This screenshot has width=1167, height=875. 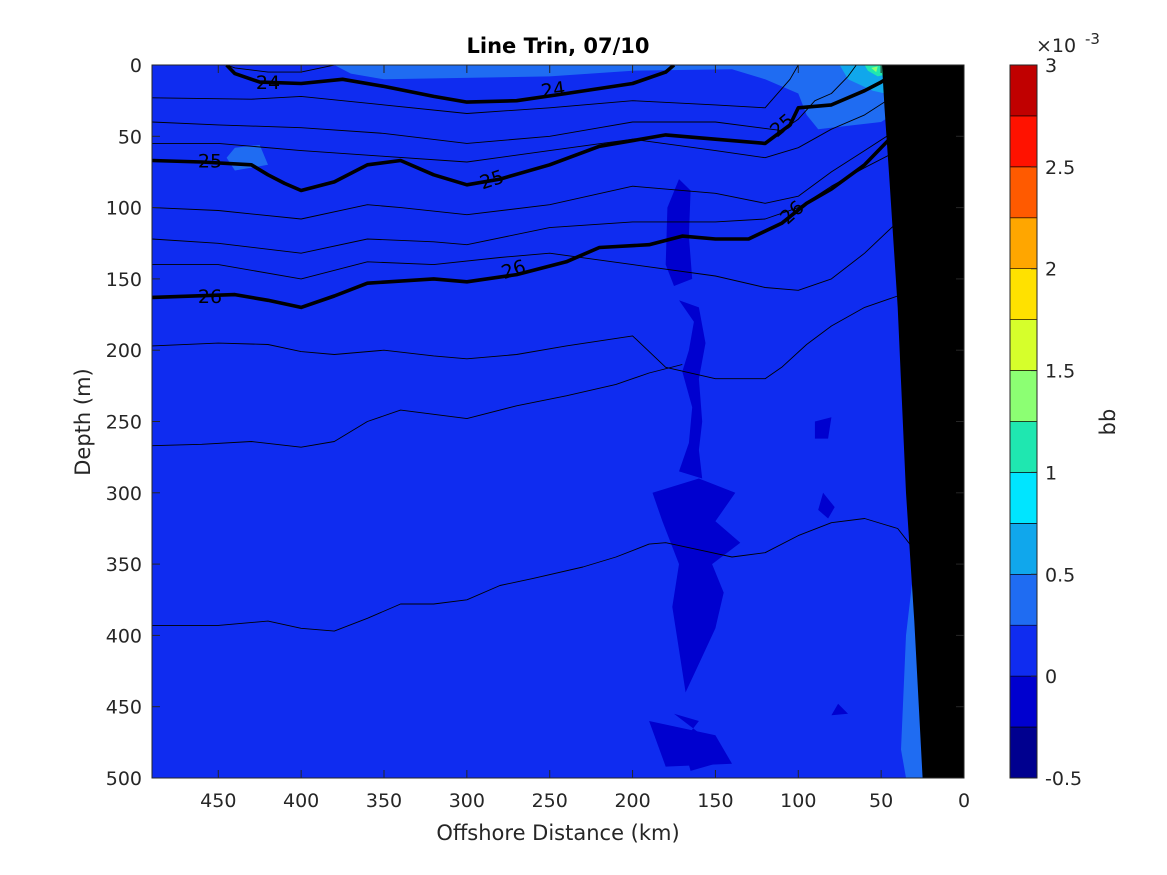 I want to click on y-tick-label-9: 450, so click(x=124, y=708).